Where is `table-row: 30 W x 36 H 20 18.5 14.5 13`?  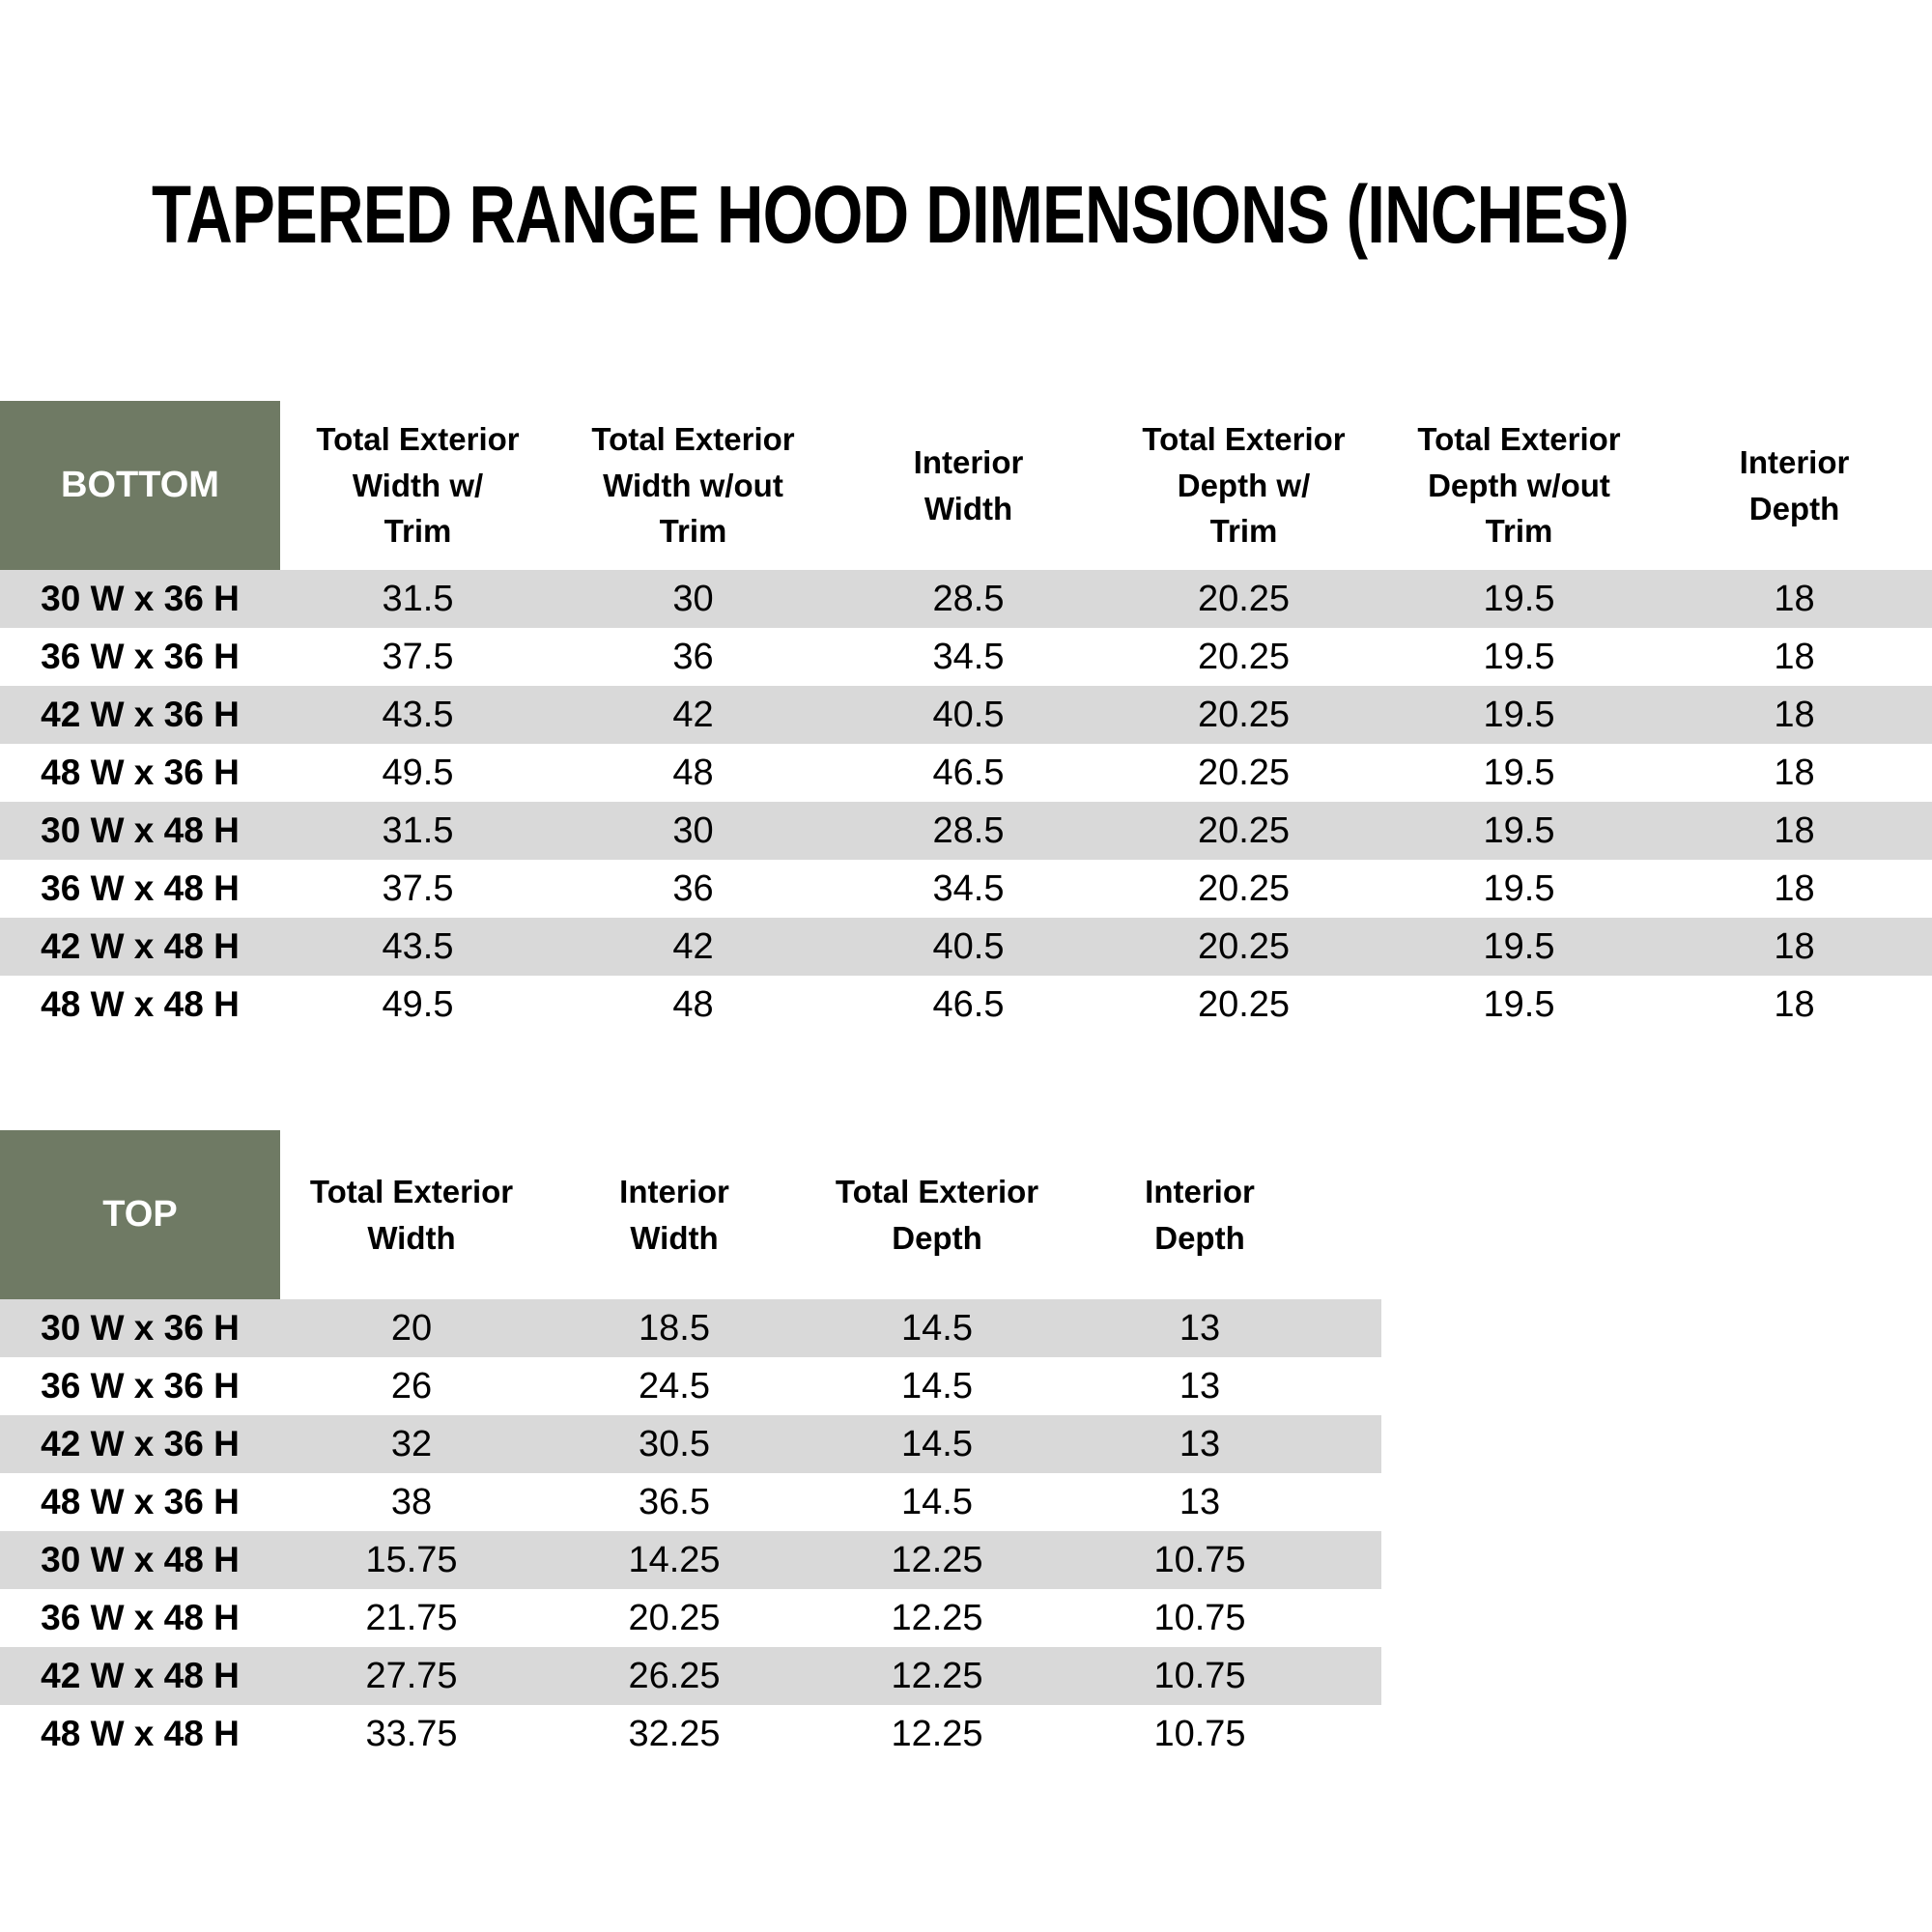 table-row: 30 W x 36 H 20 18.5 14.5 13 is located at coordinates (690, 1328).